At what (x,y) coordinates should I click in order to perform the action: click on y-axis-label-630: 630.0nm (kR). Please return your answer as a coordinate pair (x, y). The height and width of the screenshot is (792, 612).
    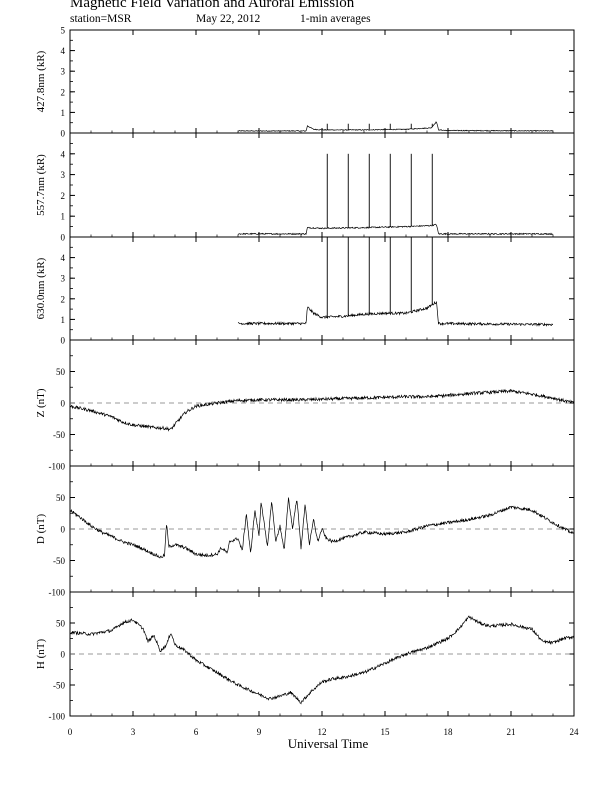
    Looking at the image, I should click on (41, 288).